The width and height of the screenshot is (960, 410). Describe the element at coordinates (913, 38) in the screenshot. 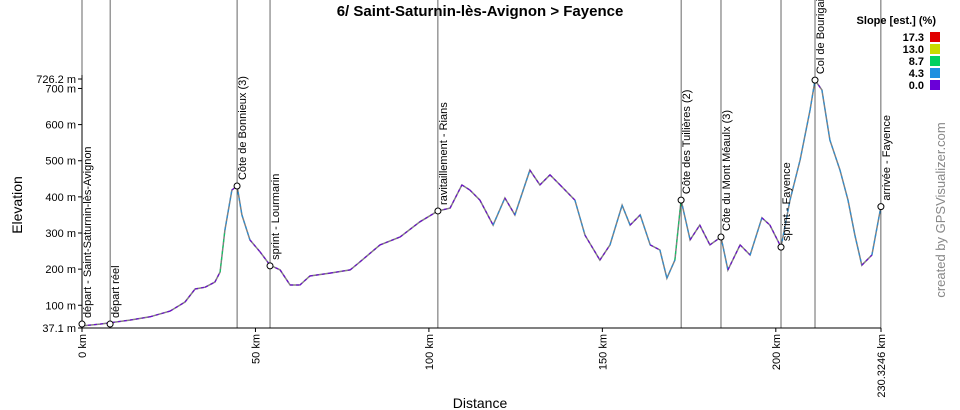

I see `legend-label: 17.3` at that location.